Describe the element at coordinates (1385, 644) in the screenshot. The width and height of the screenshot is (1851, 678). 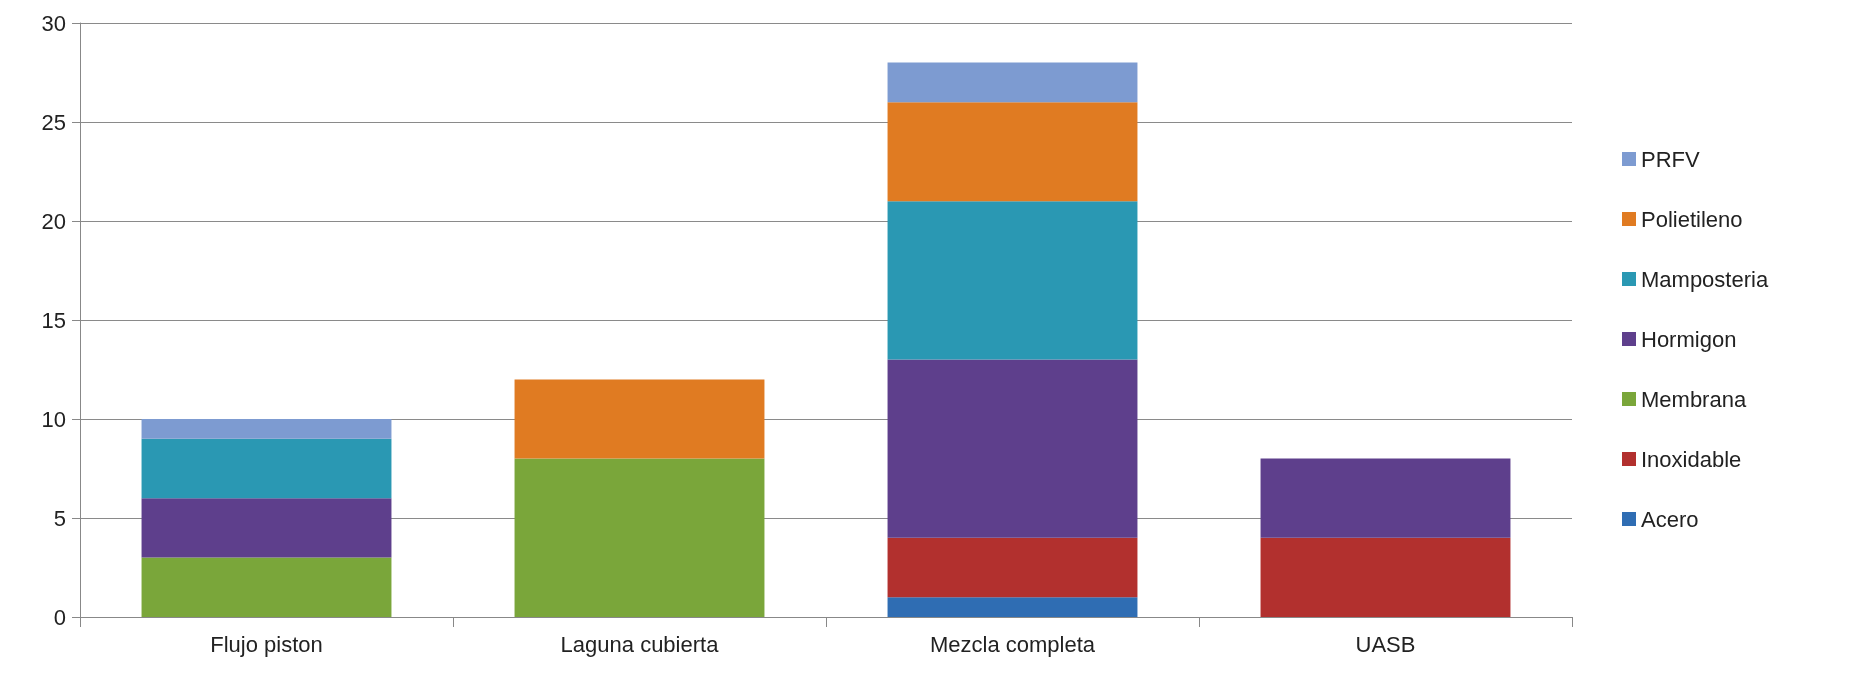
I see `x-tick-label: UASB` at that location.